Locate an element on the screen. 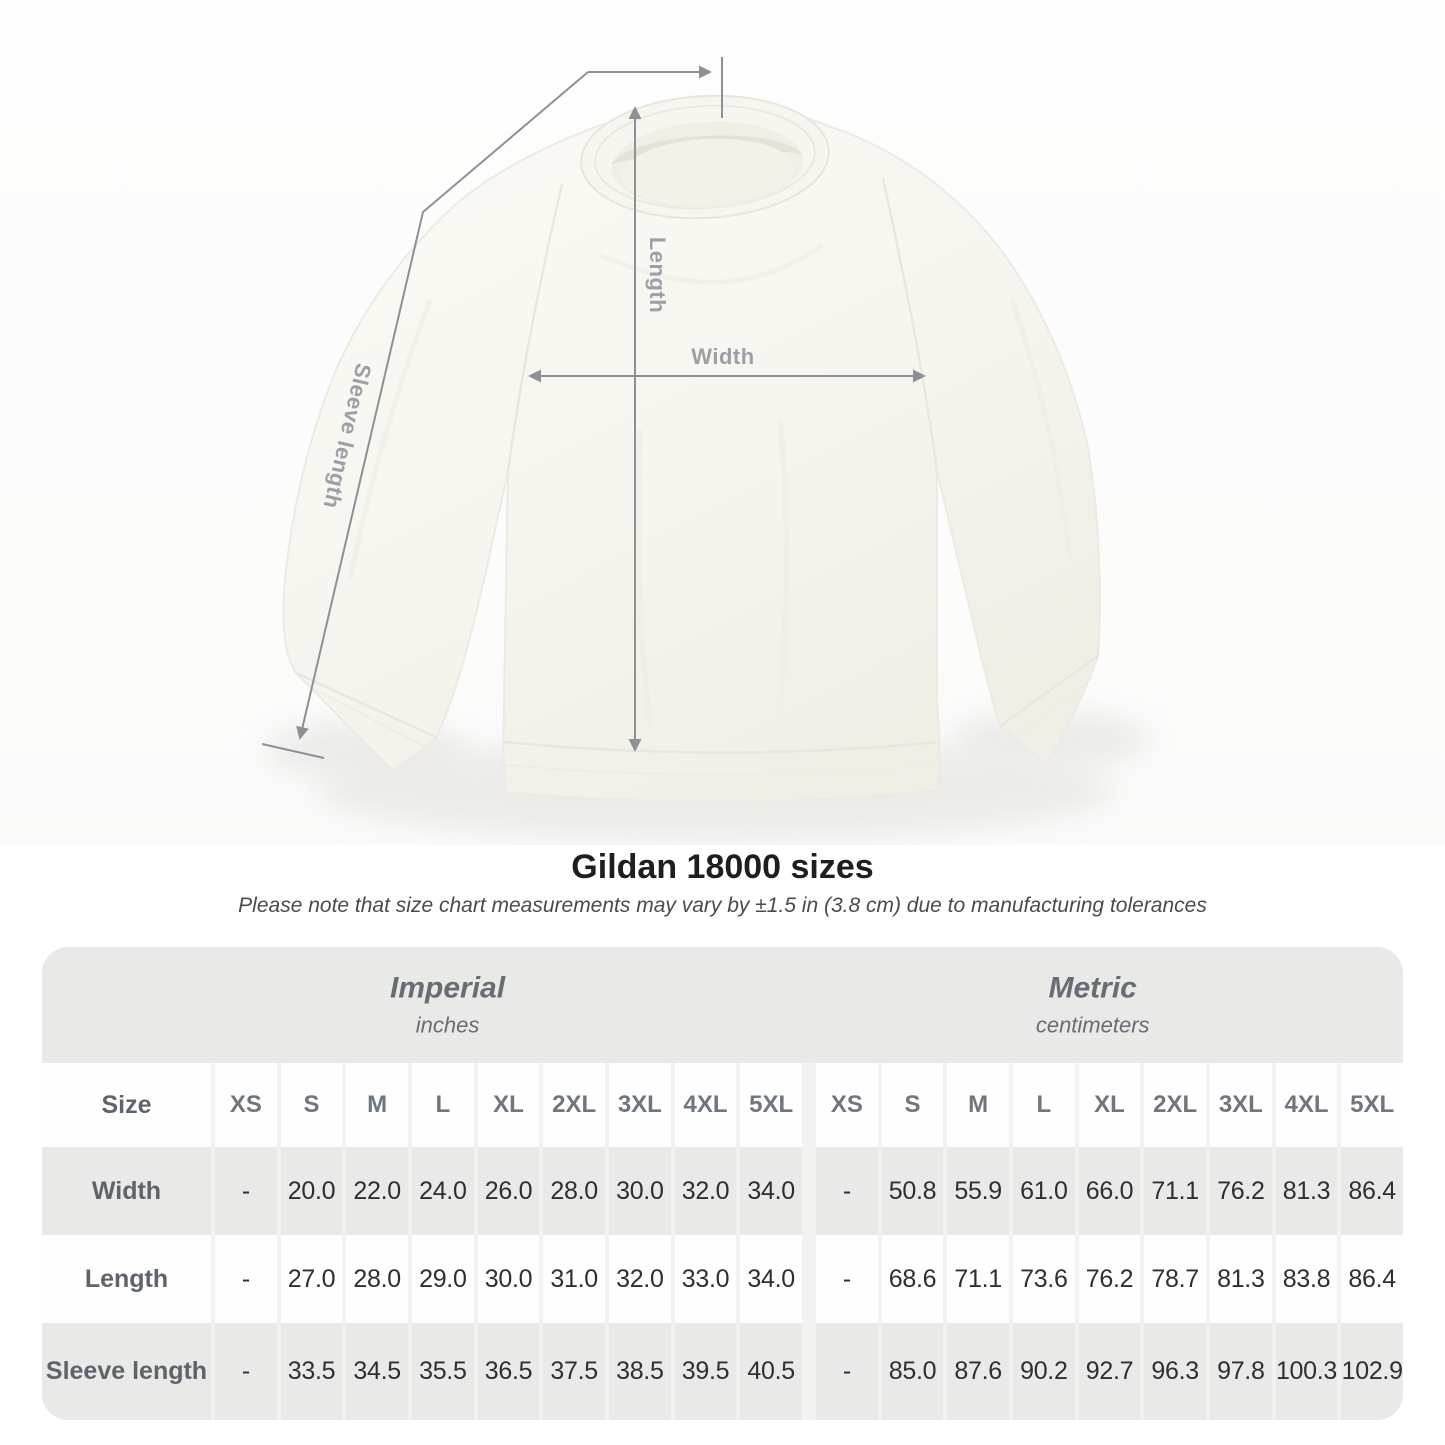 This screenshot has height=1445, width=1445. imperial-value-cell: 34.5 is located at coordinates (377, 1371).